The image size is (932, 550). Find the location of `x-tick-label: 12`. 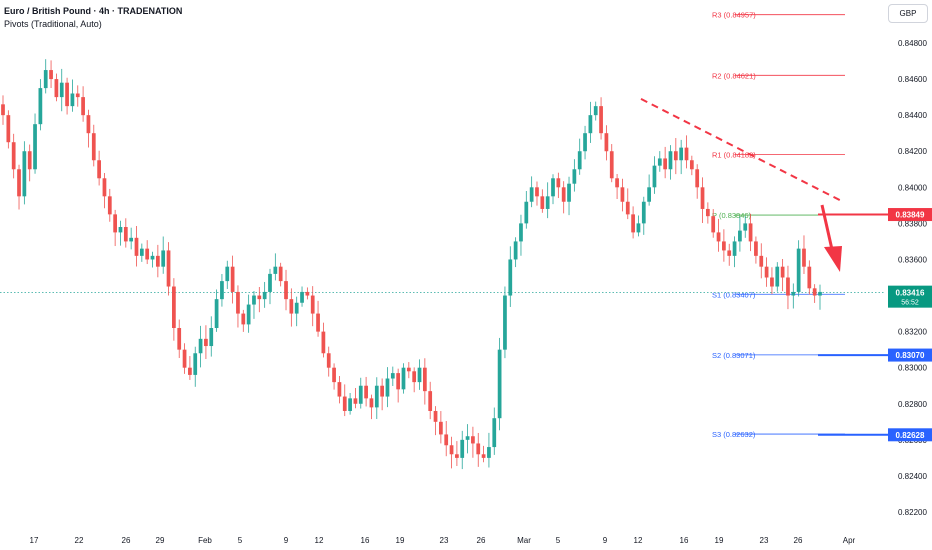

x-tick-label: 12 is located at coordinates (319, 540).